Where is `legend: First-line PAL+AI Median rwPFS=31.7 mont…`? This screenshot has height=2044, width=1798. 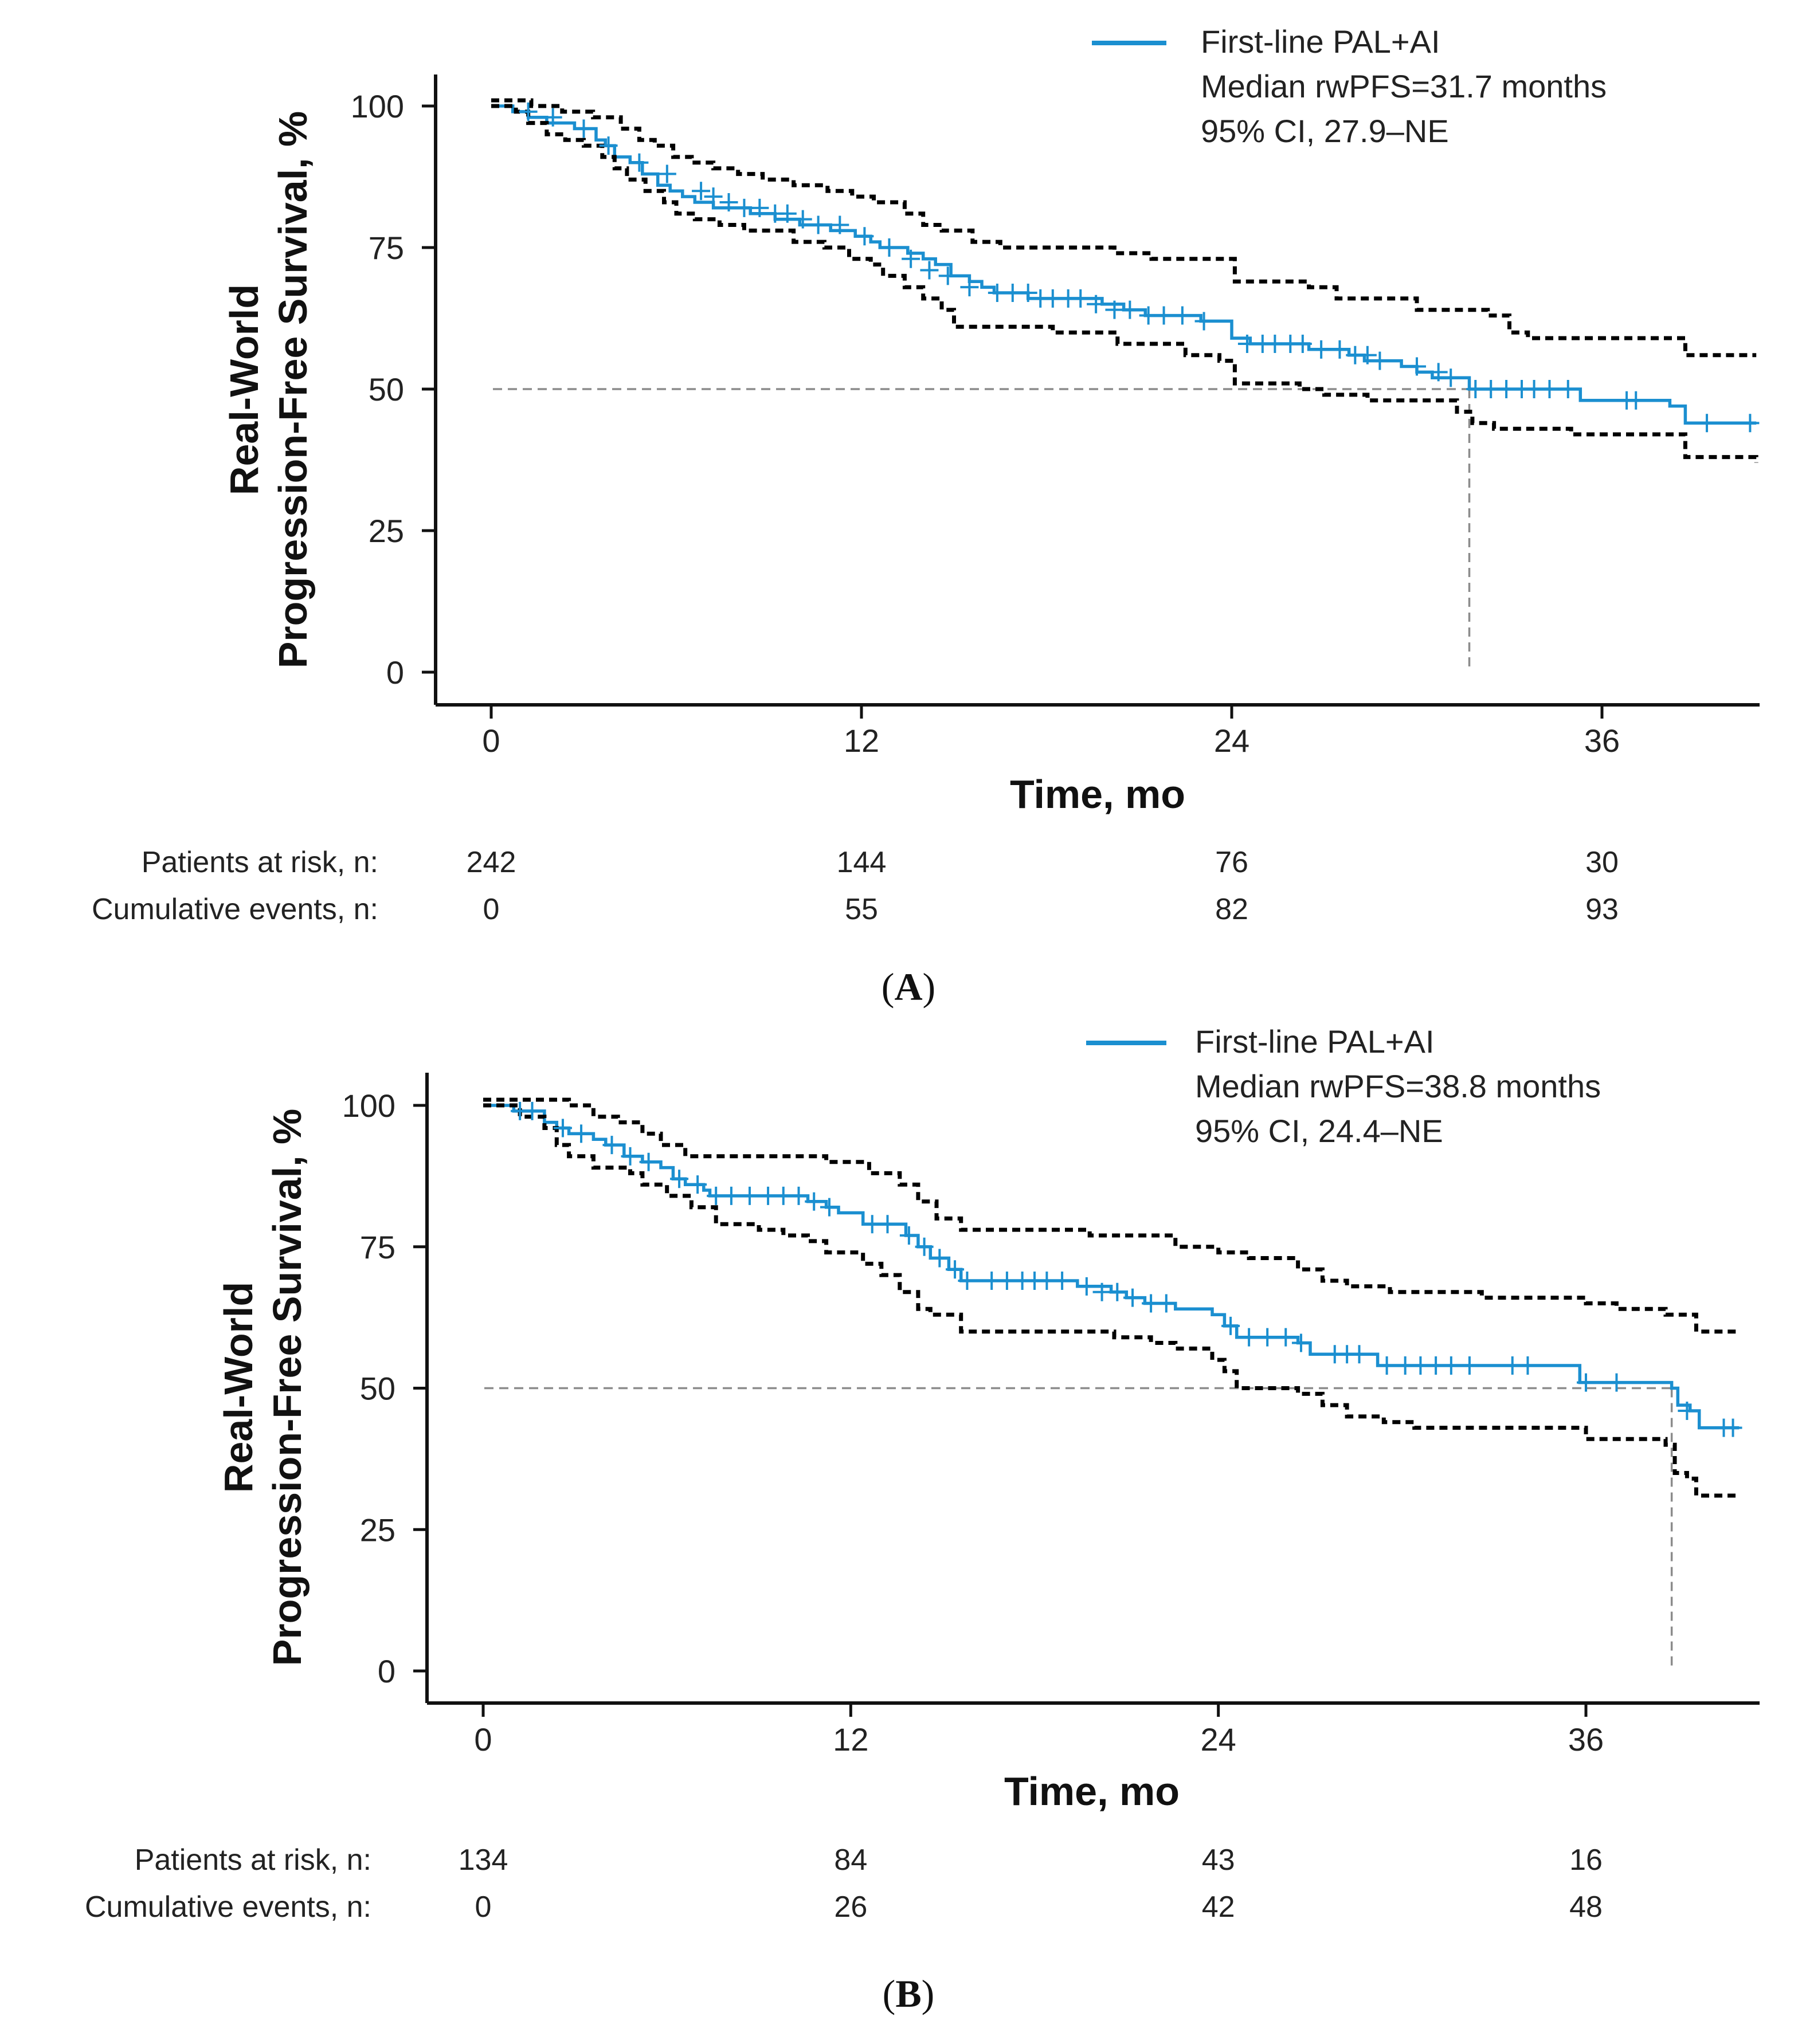 legend: First-line PAL+AI Median rwPFS=31.7 mont… is located at coordinates (1349, 86).